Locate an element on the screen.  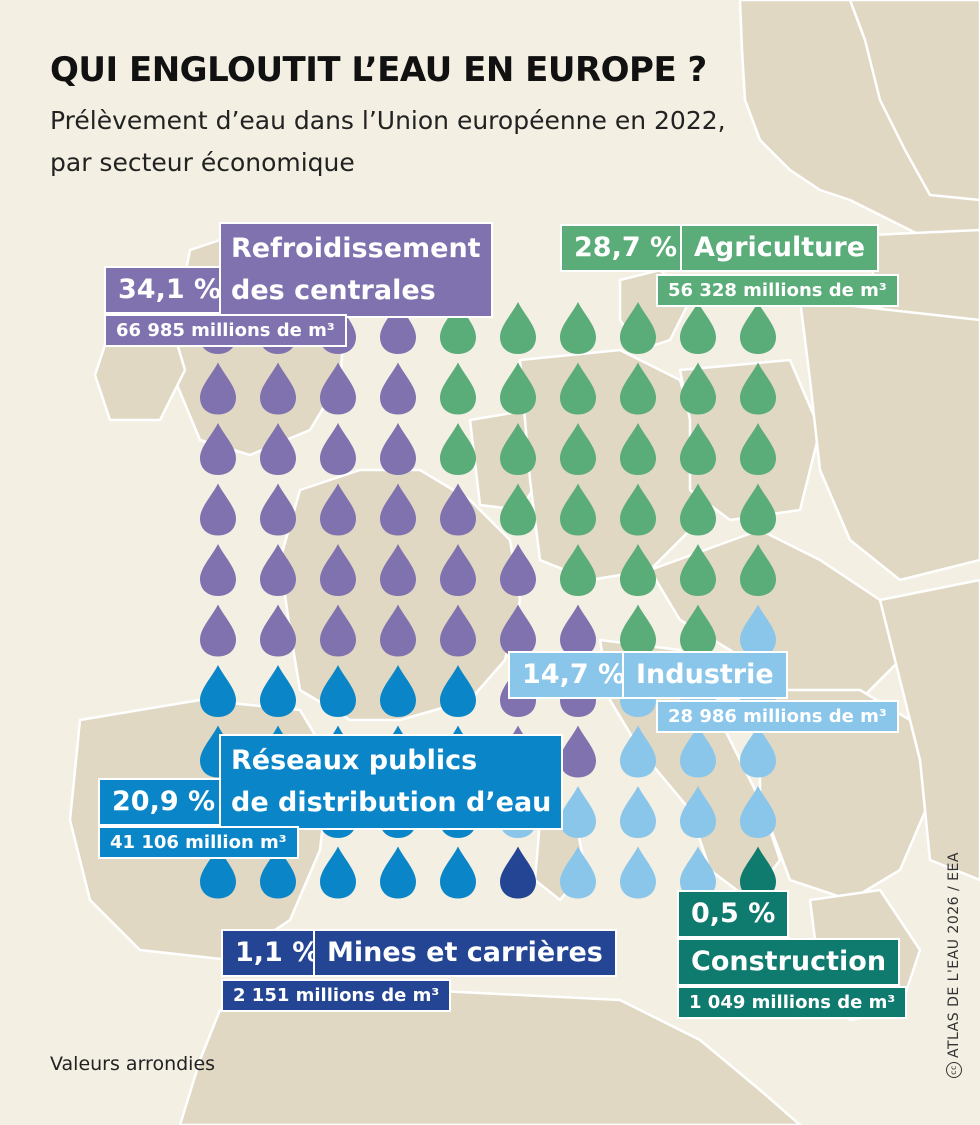
chart-title: QUI ENGLOUTIT L’EAU EN EUROPE ? is located at coordinates (378, 70).